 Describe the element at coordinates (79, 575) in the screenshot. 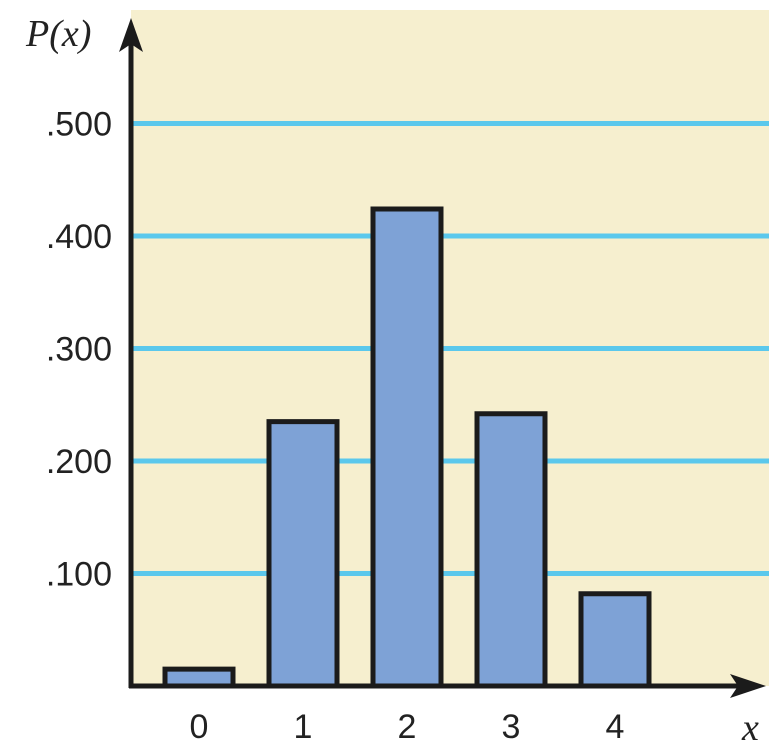

I see `y-tick-label: .100` at that location.